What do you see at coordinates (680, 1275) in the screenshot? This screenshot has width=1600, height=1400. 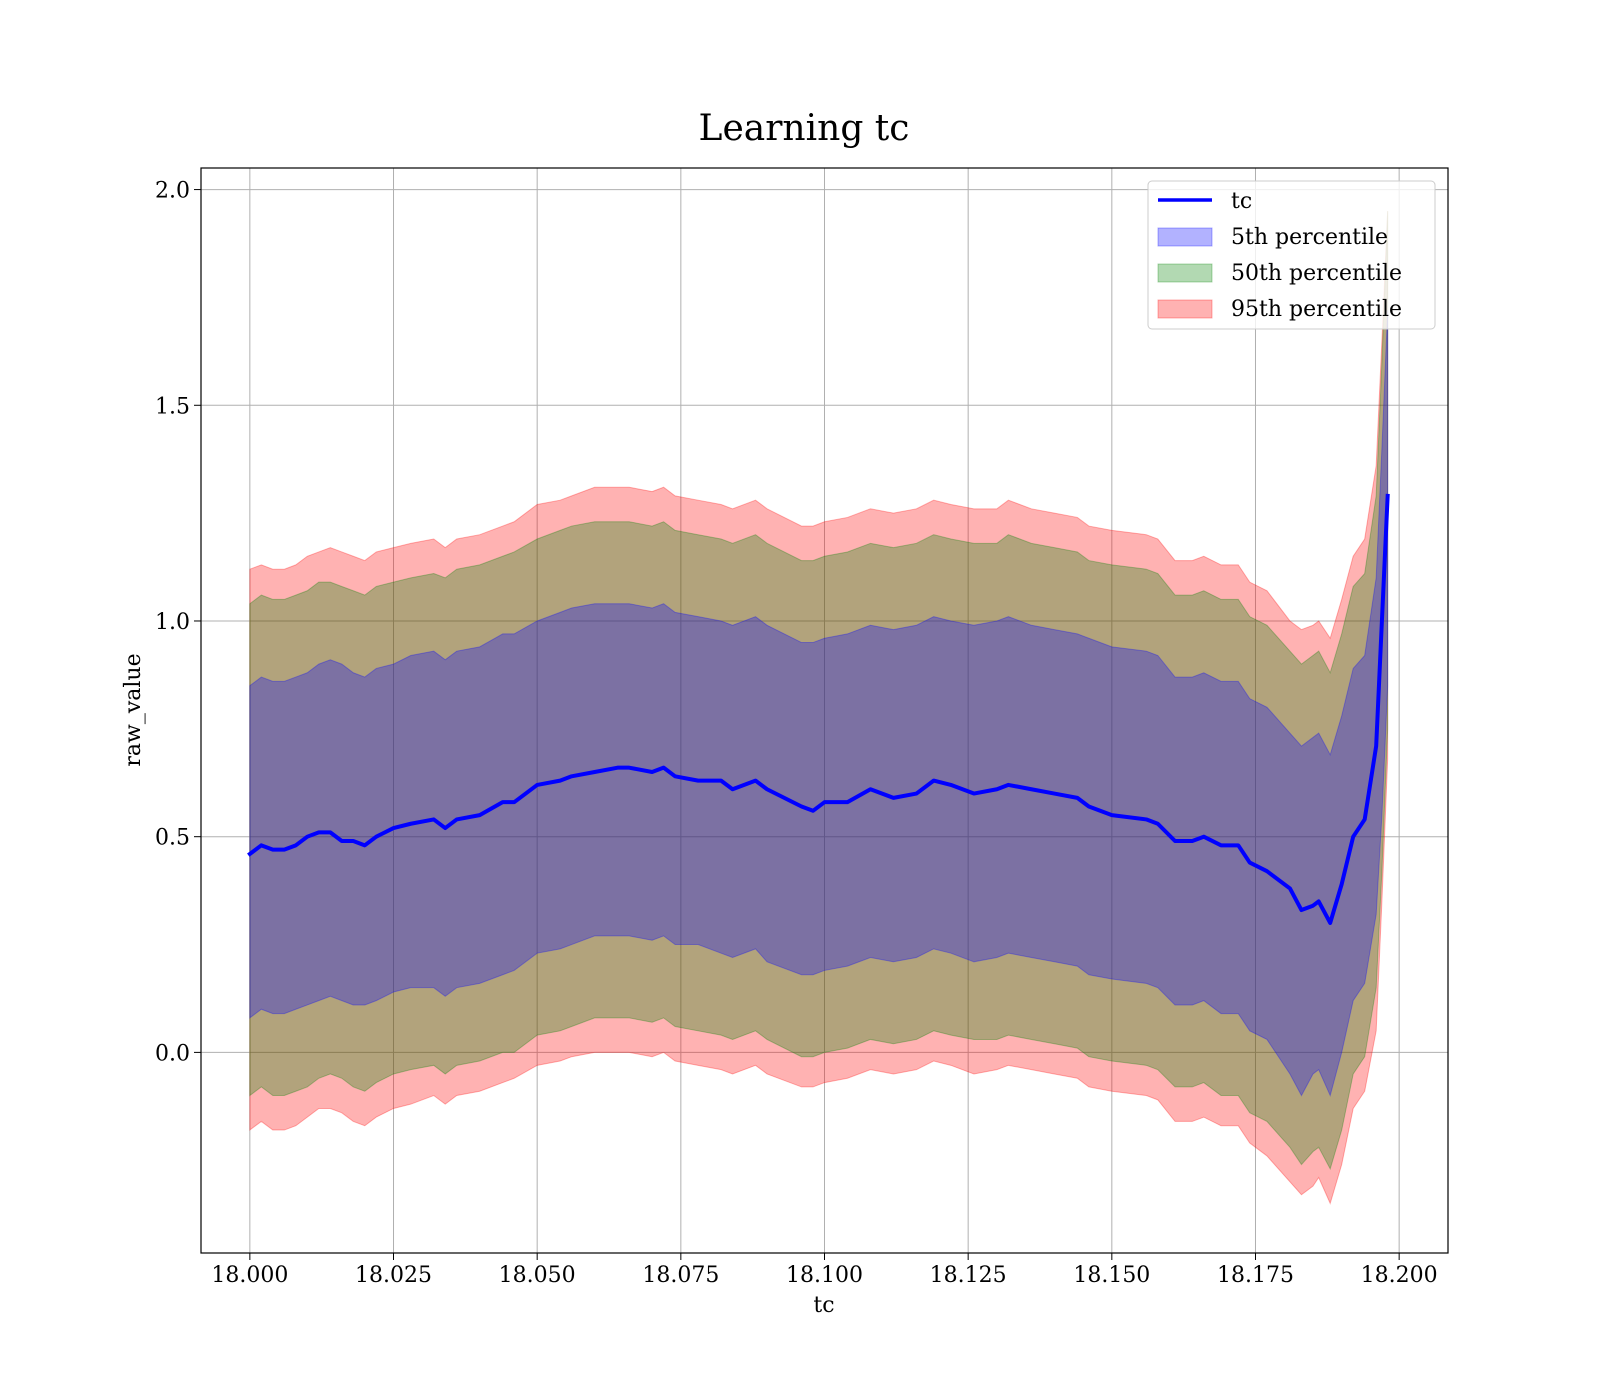 I see `x-tick-label: 18.075` at bounding box center [680, 1275].